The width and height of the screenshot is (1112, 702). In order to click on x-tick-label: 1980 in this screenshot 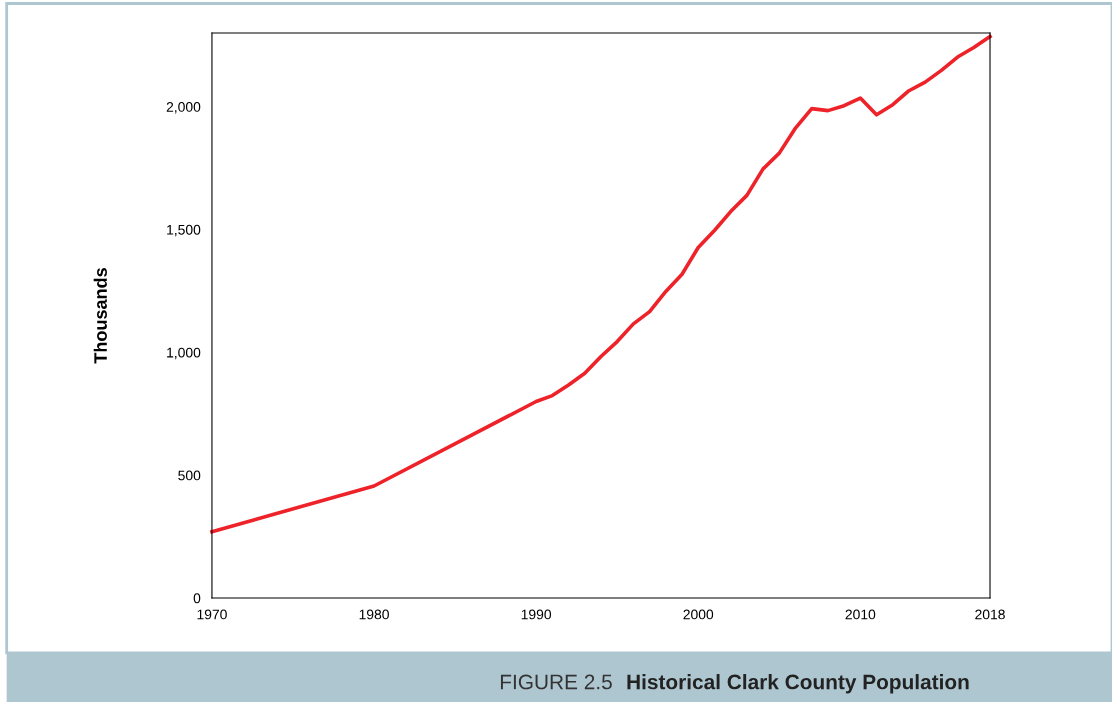, I will do `click(374, 614)`.